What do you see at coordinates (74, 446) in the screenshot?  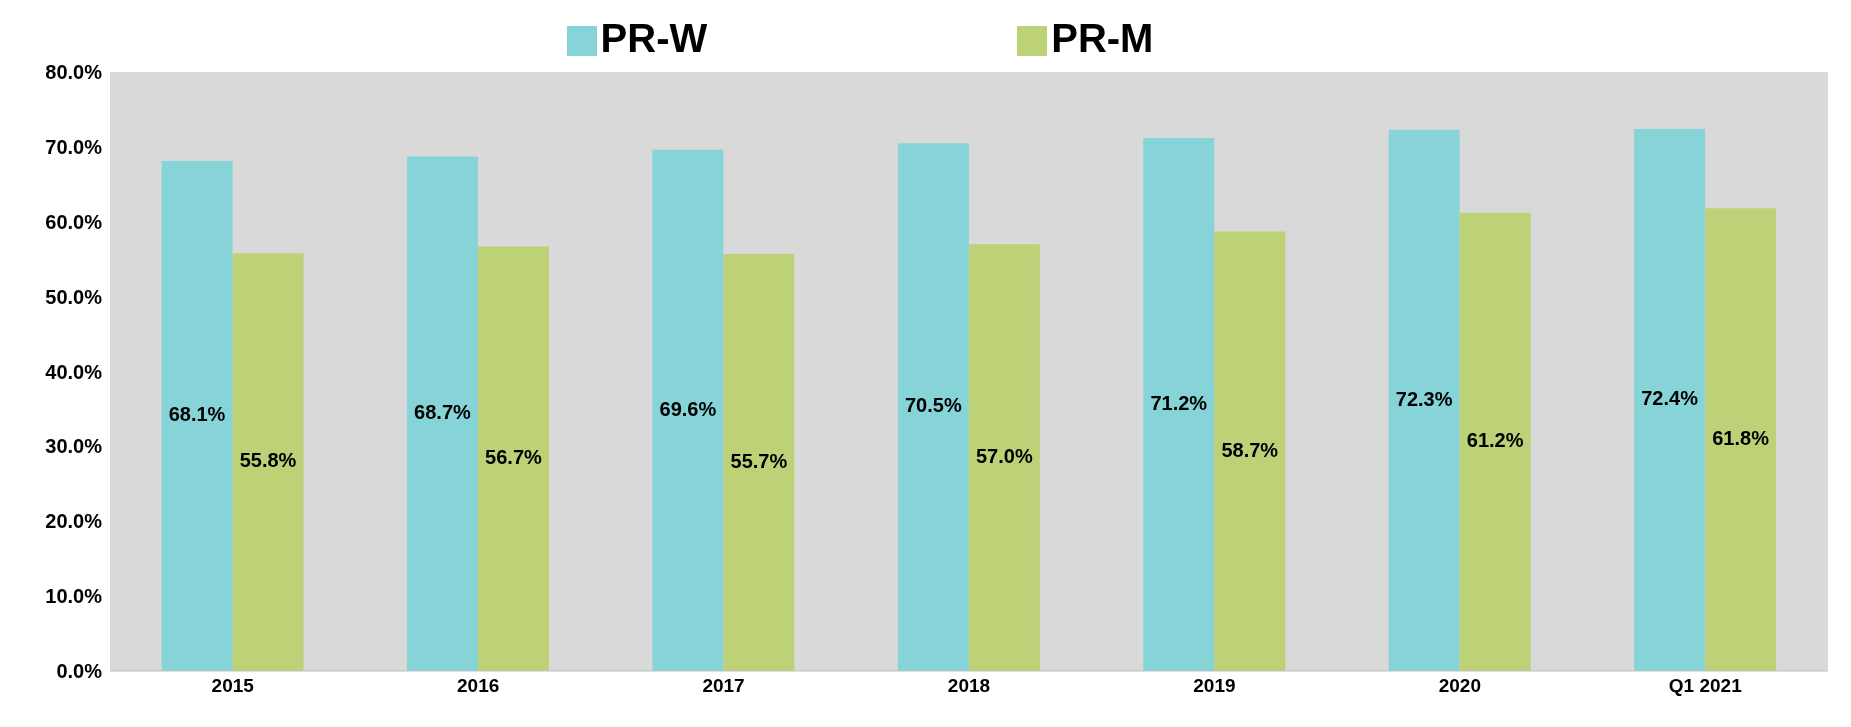 I see `y-tick-label: 30.0%` at bounding box center [74, 446].